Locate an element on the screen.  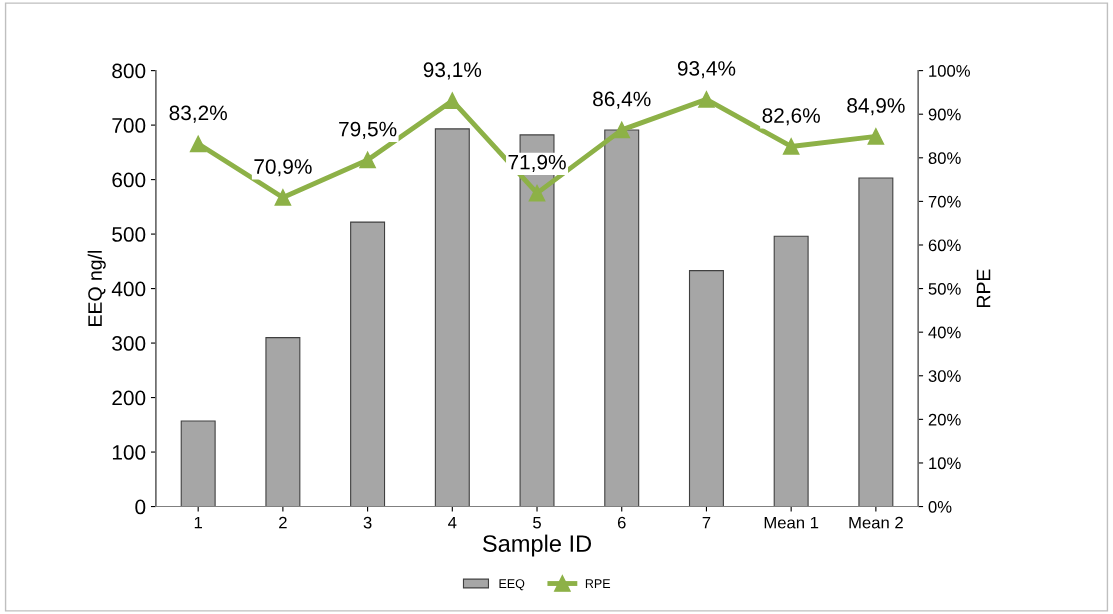
x-tick-label: Mean 2 is located at coordinates (876, 522).